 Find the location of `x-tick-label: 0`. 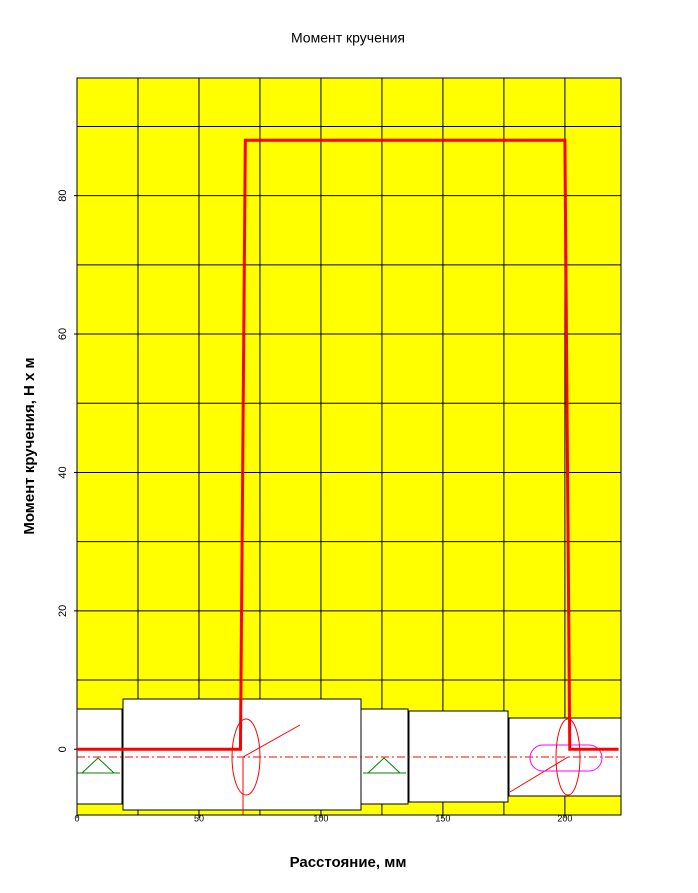

x-tick-label: 0 is located at coordinates (76, 818).